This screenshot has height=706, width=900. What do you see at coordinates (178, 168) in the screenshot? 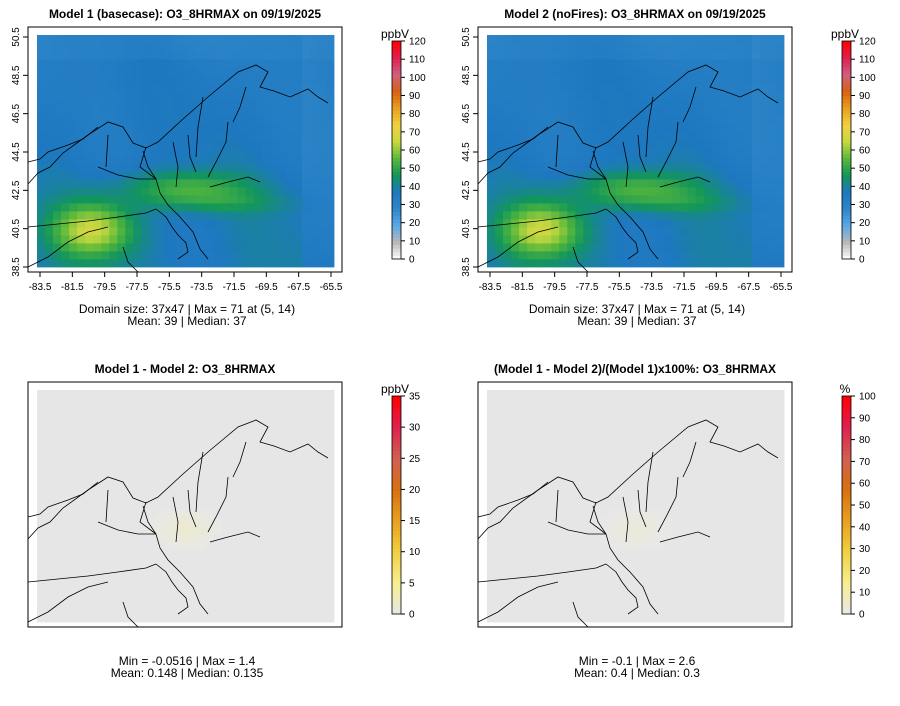
I see `map-boundaries` at bounding box center [178, 168].